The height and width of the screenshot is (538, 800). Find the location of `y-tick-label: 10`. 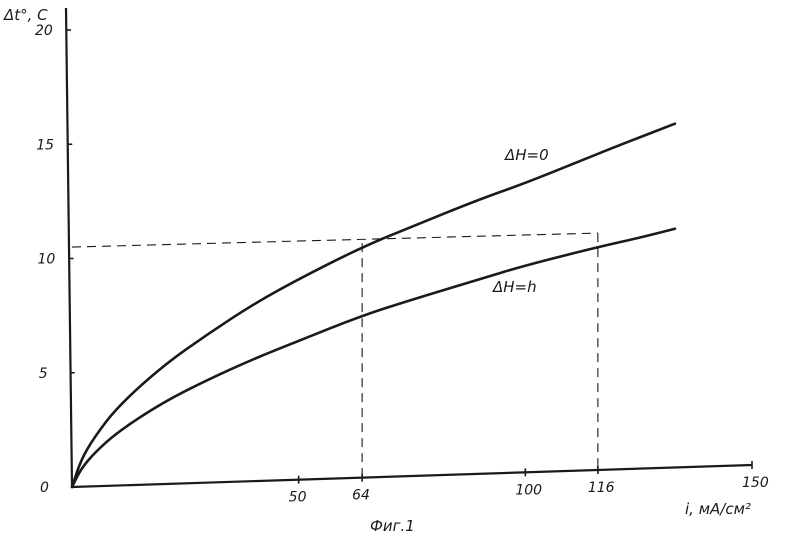

y-tick-label: 10 is located at coordinates (47, 260).